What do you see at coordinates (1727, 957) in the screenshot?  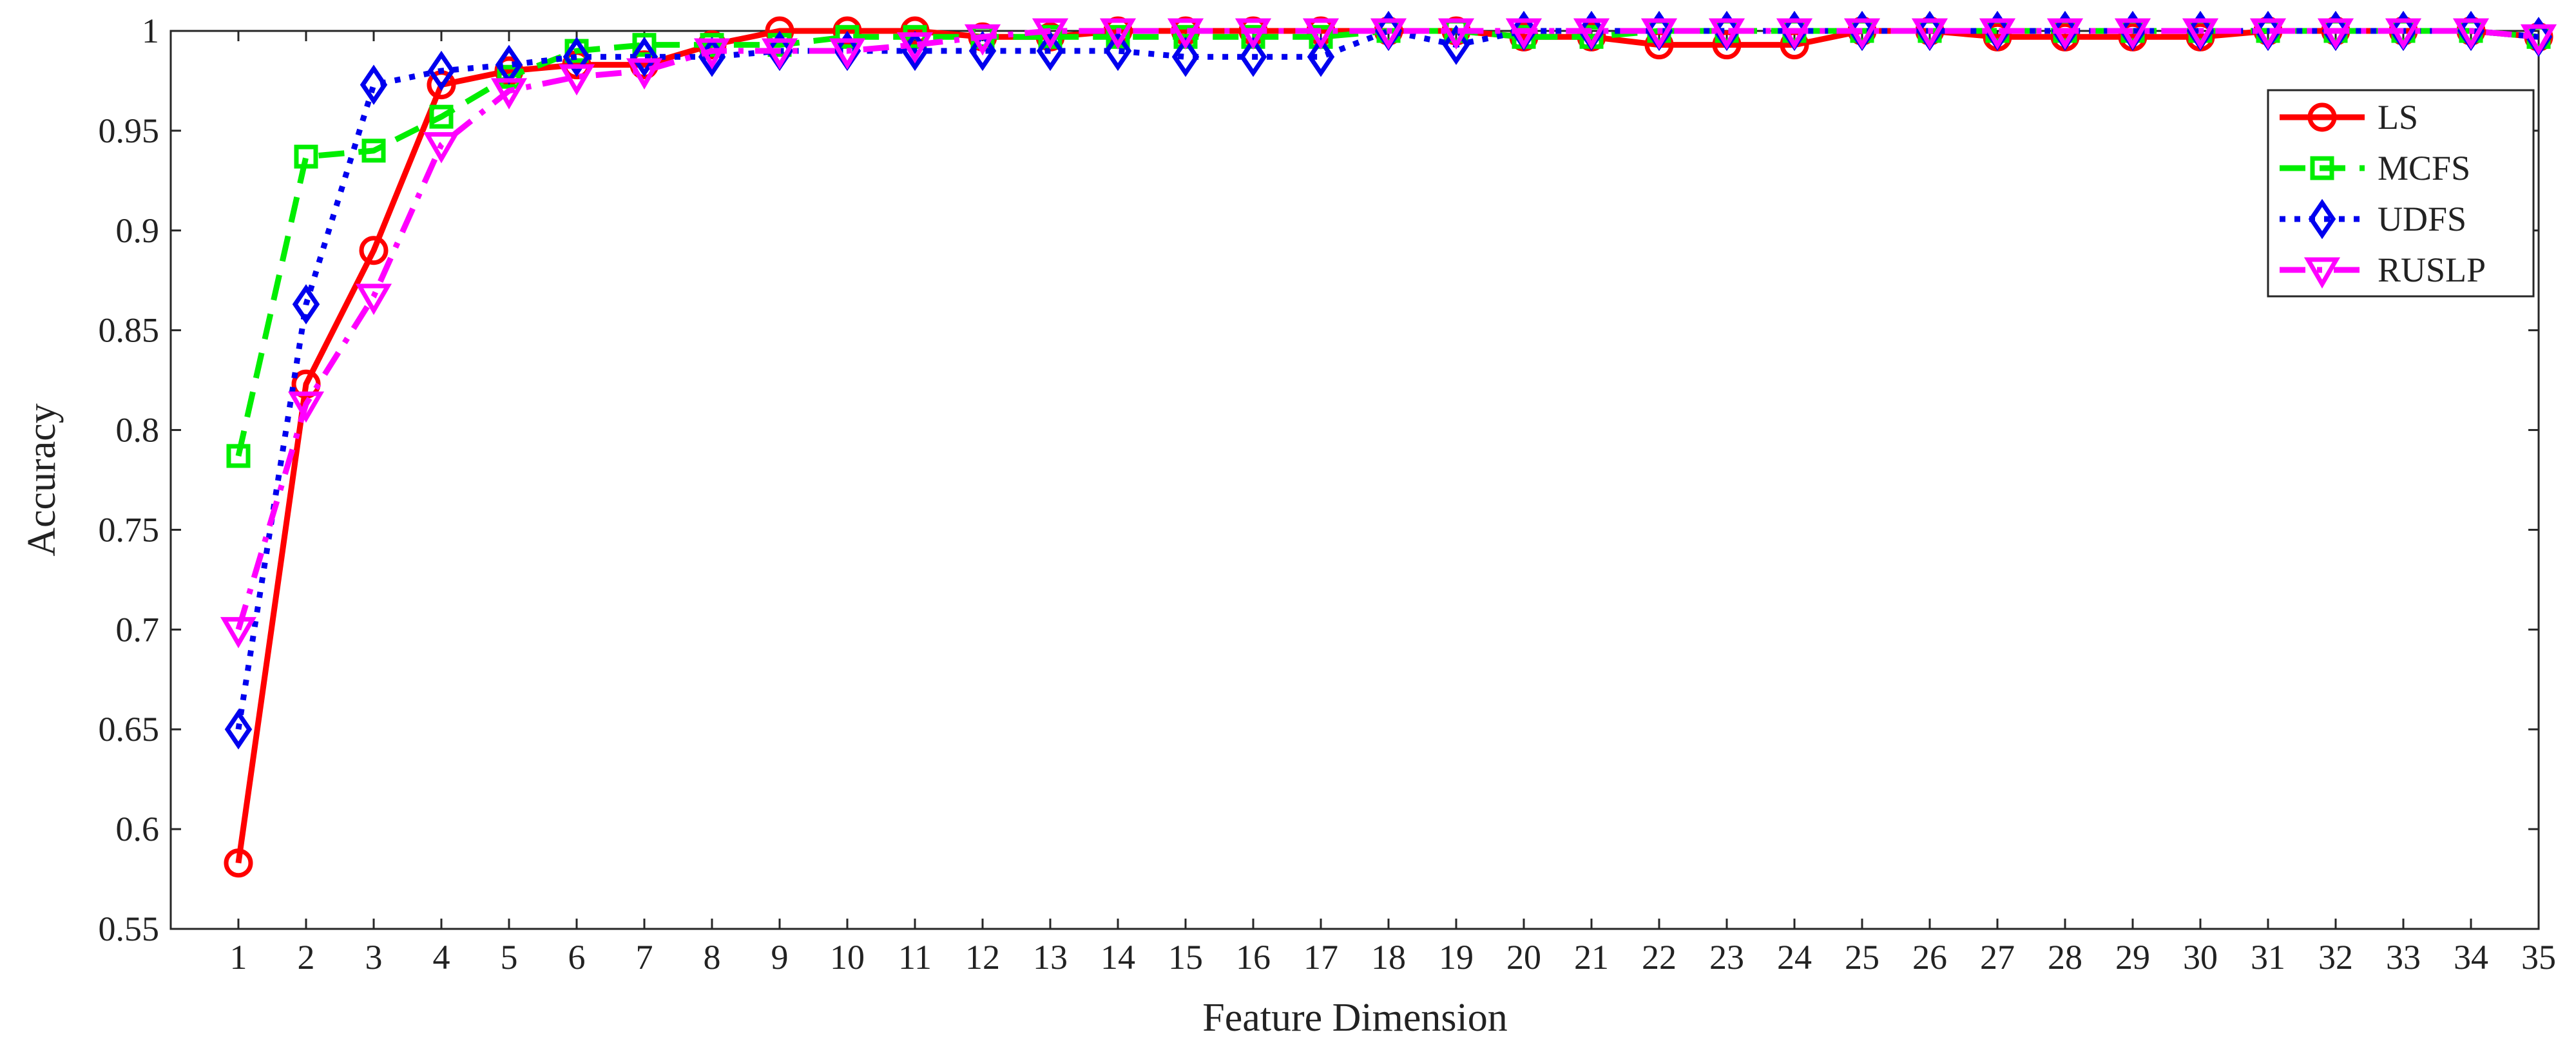 I see `x-tick-label: 23` at bounding box center [1727, 957].